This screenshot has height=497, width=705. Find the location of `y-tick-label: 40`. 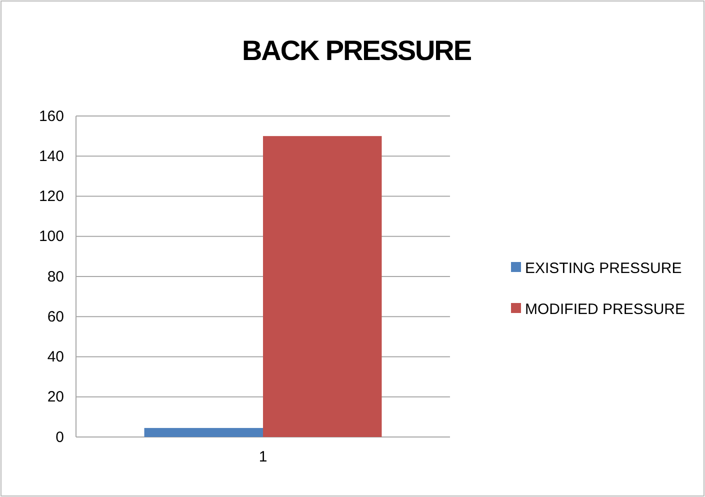

y-tick-label: 40 is located at coordinates (55, 357).